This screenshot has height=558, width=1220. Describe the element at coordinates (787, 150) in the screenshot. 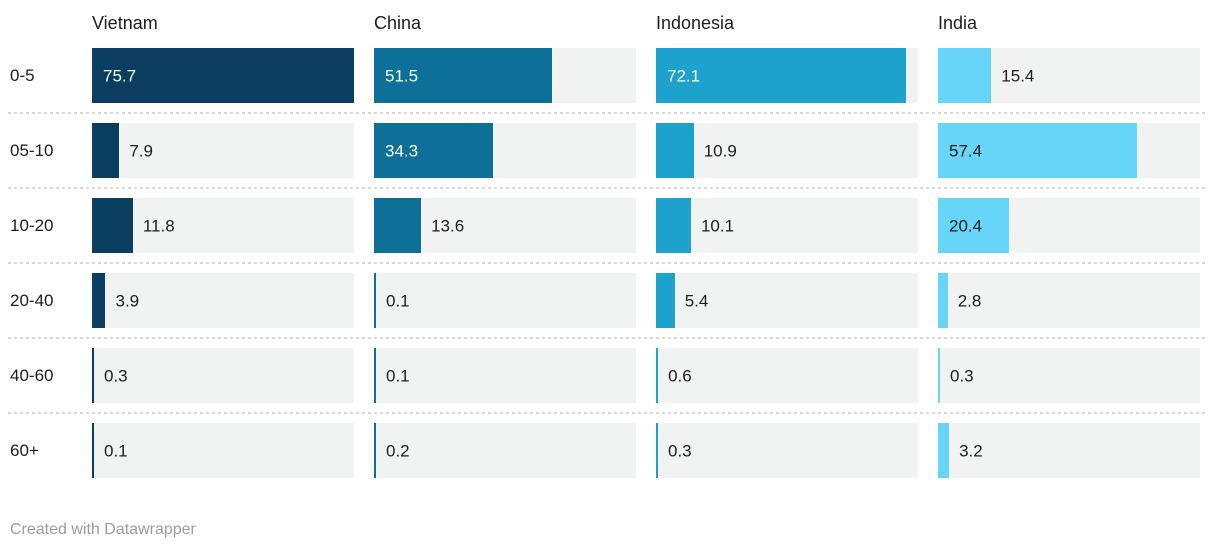

I see `bar-track-indonesia: 10.9` at that location.